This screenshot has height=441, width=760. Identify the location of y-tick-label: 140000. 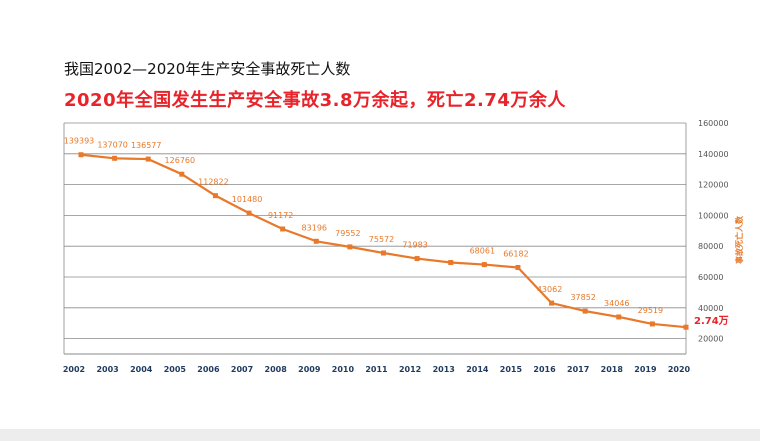
(713, 154).